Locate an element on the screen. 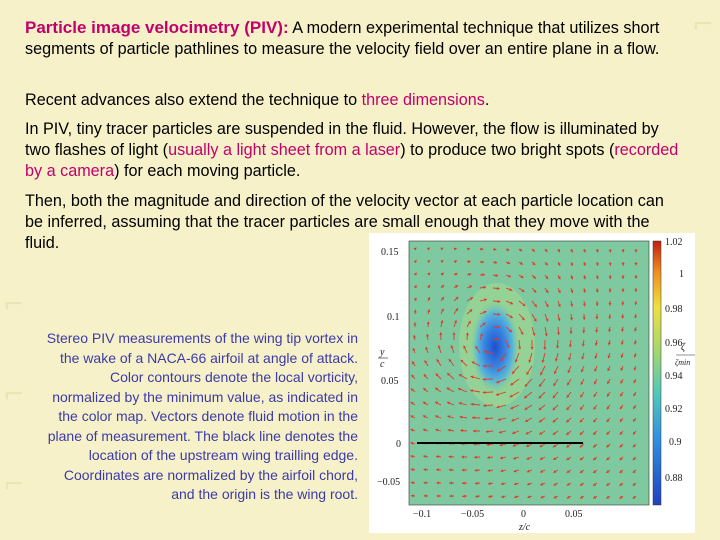 This screenshot has height=540, width=720. vortex-core is located at coordinates (495, 347).